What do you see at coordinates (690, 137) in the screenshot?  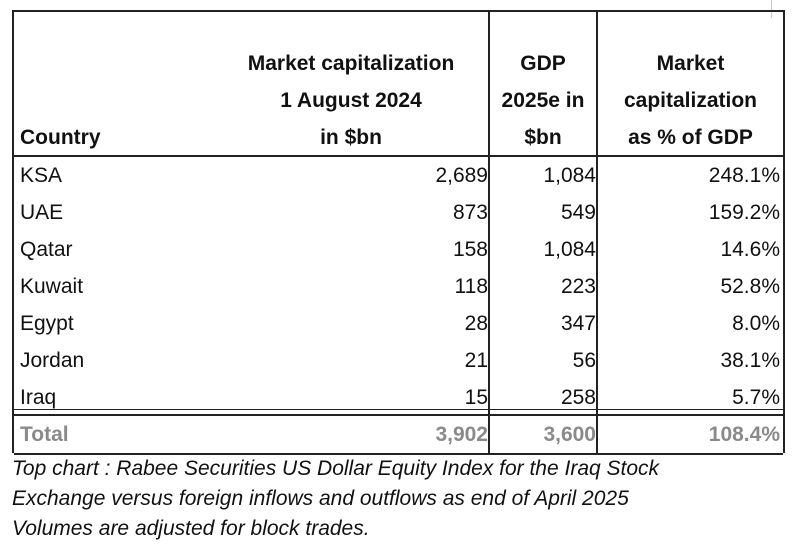 I see `header-pct-line3: as % of GDP` at bounding box center [690, 137].